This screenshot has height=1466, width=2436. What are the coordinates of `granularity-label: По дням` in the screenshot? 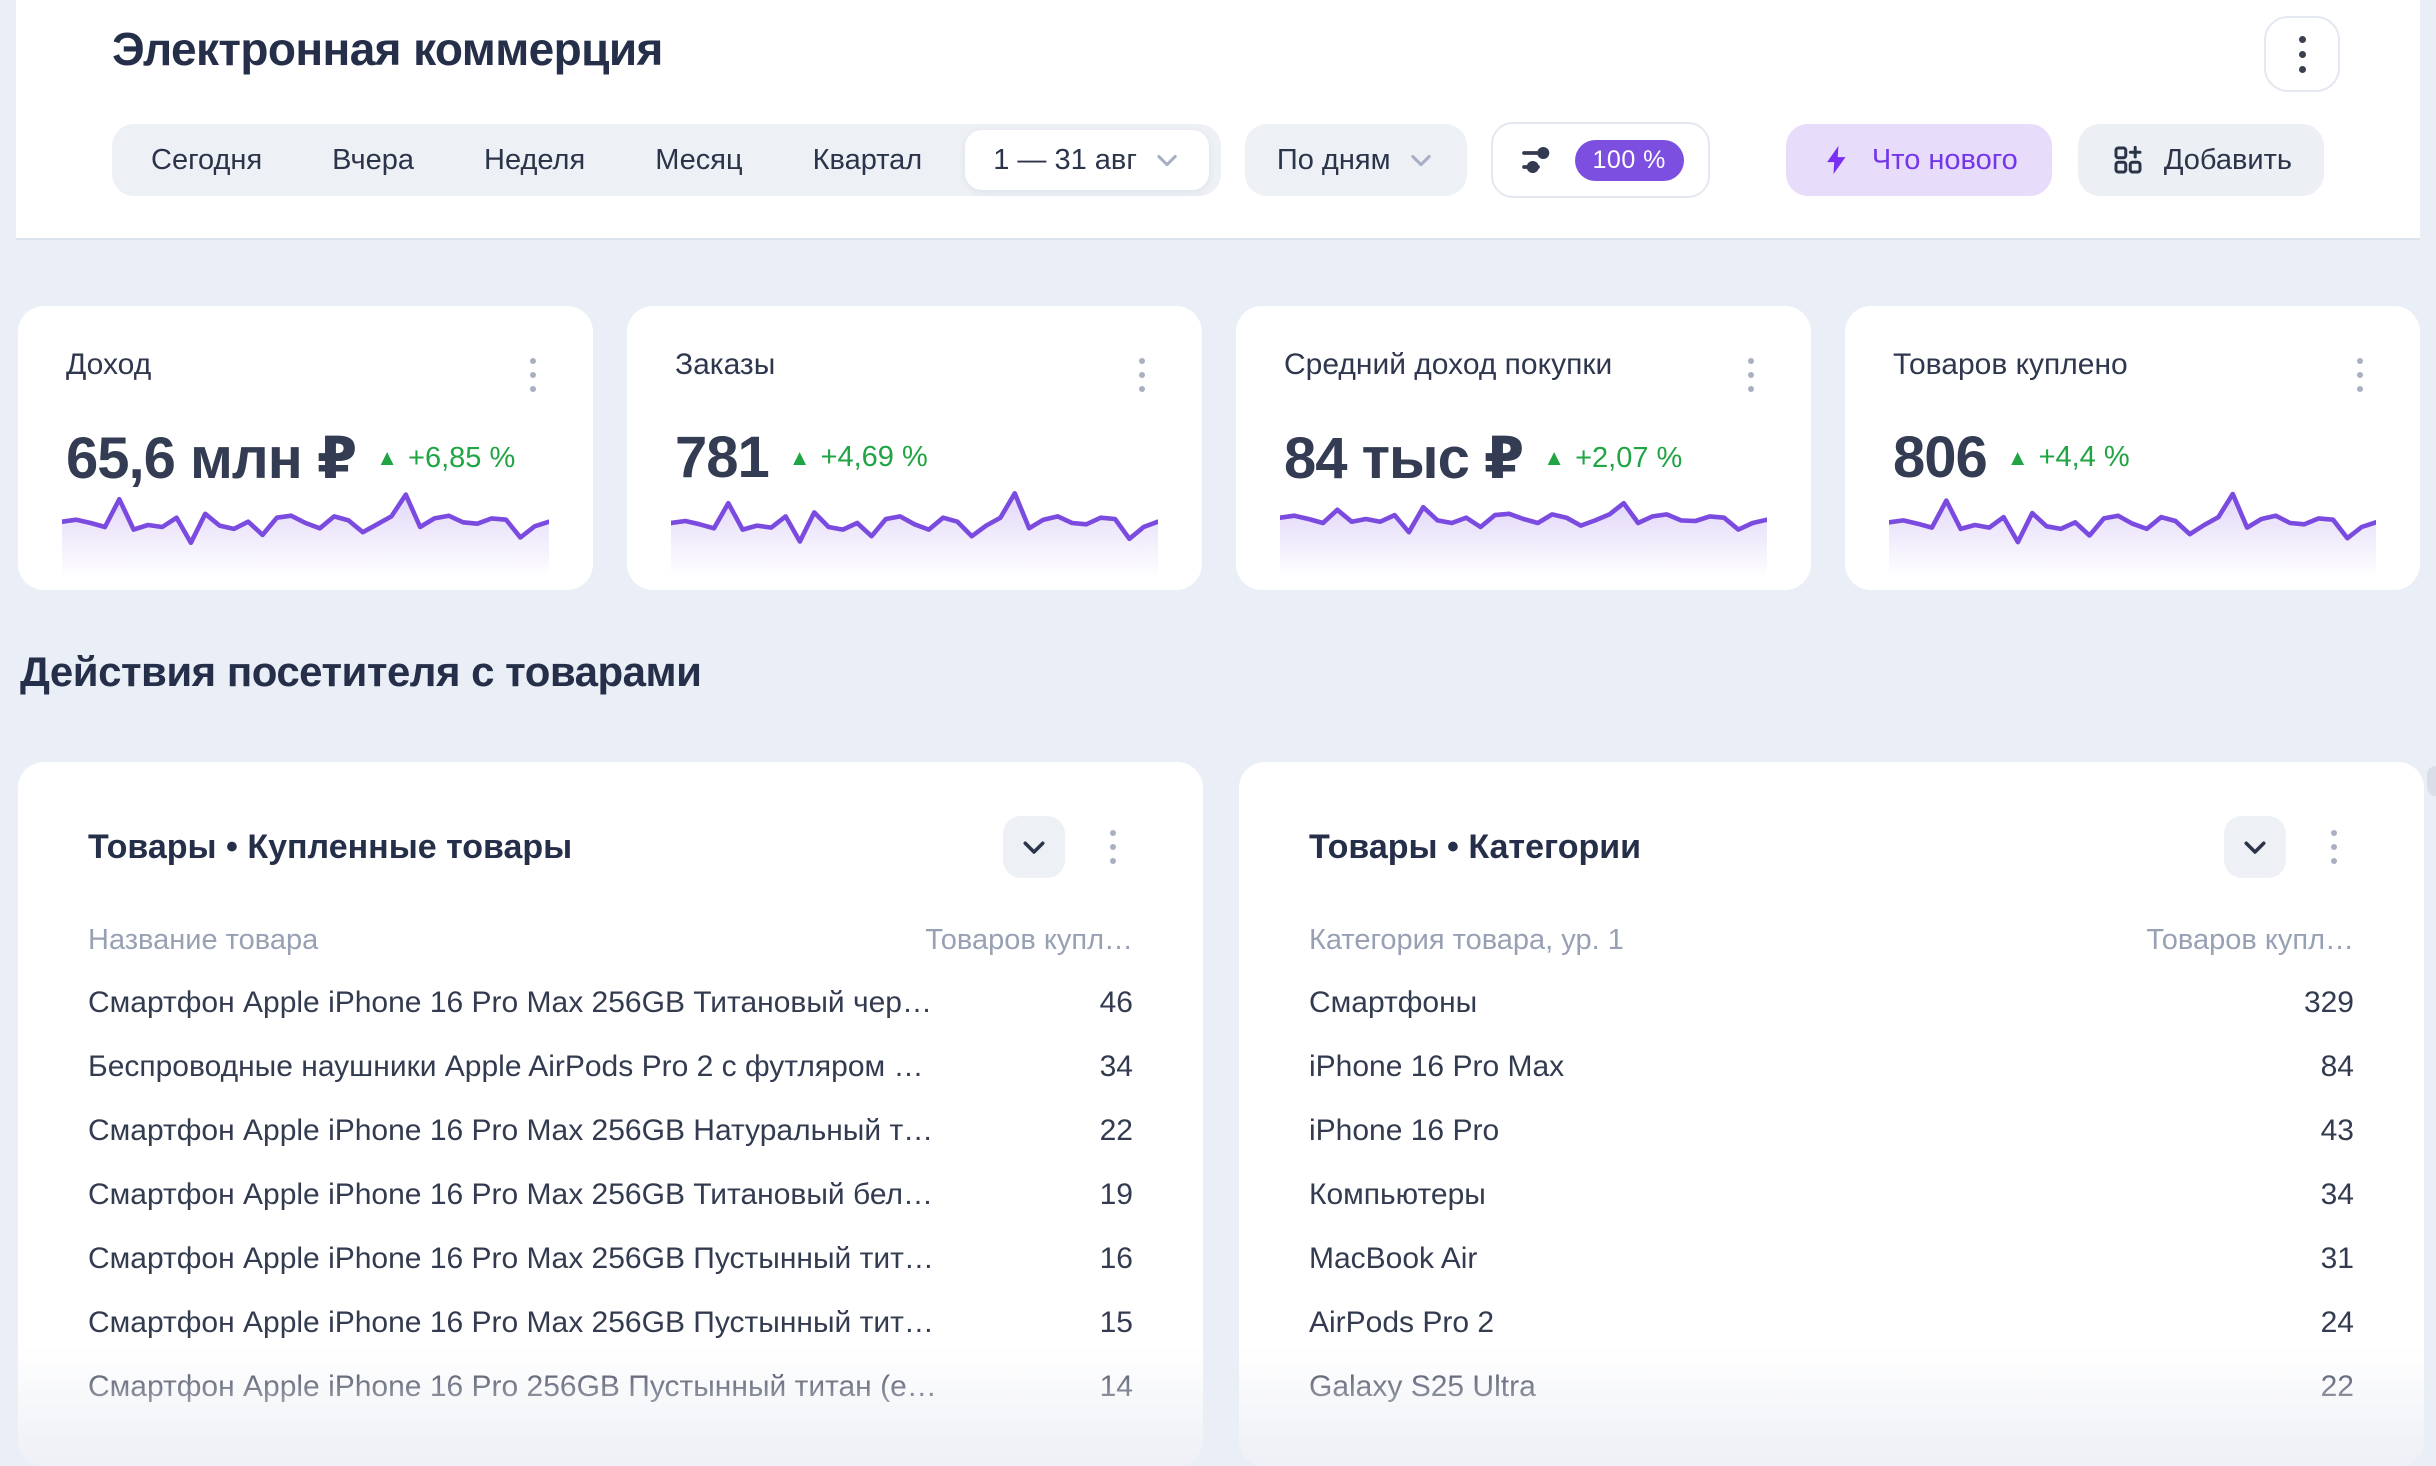 It's located at (1333, 159).